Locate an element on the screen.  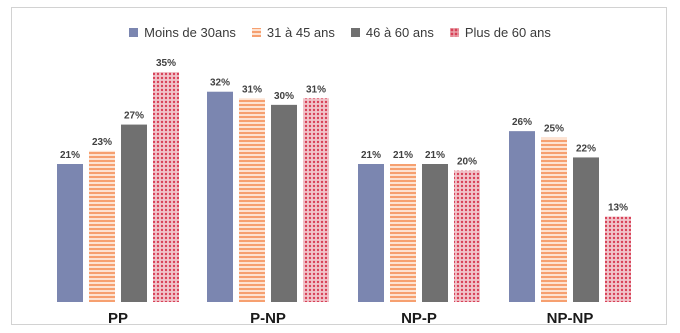
data-label: 23% is located at coordinates (102, 142).